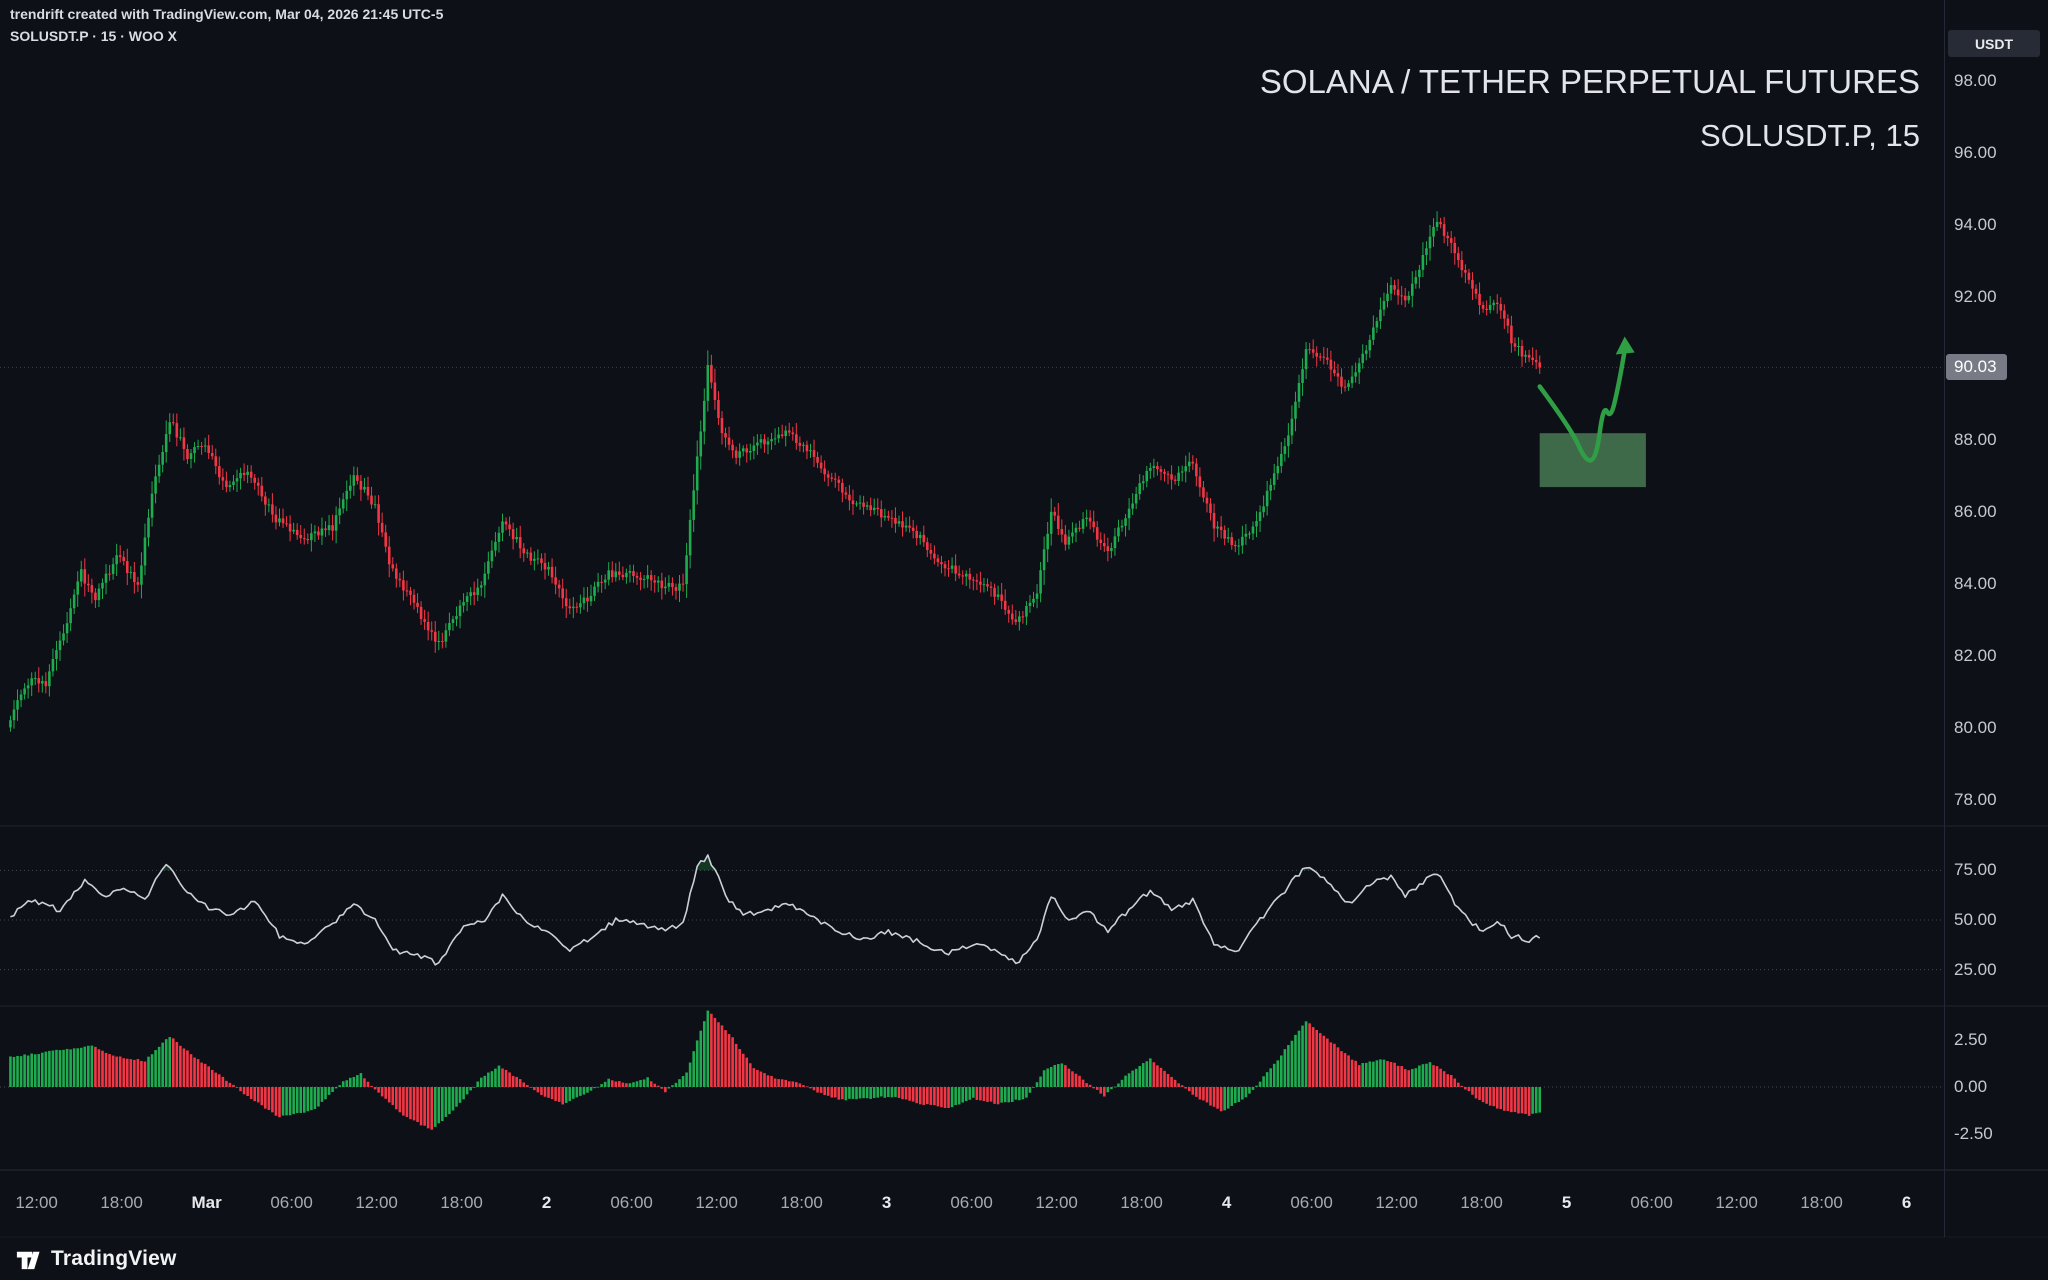 This screenshot has height=1280, width=2048. Describe the element at coordinates (1975, 799) in the screenshot. I see `price-axis-label: 78.00` at that location.